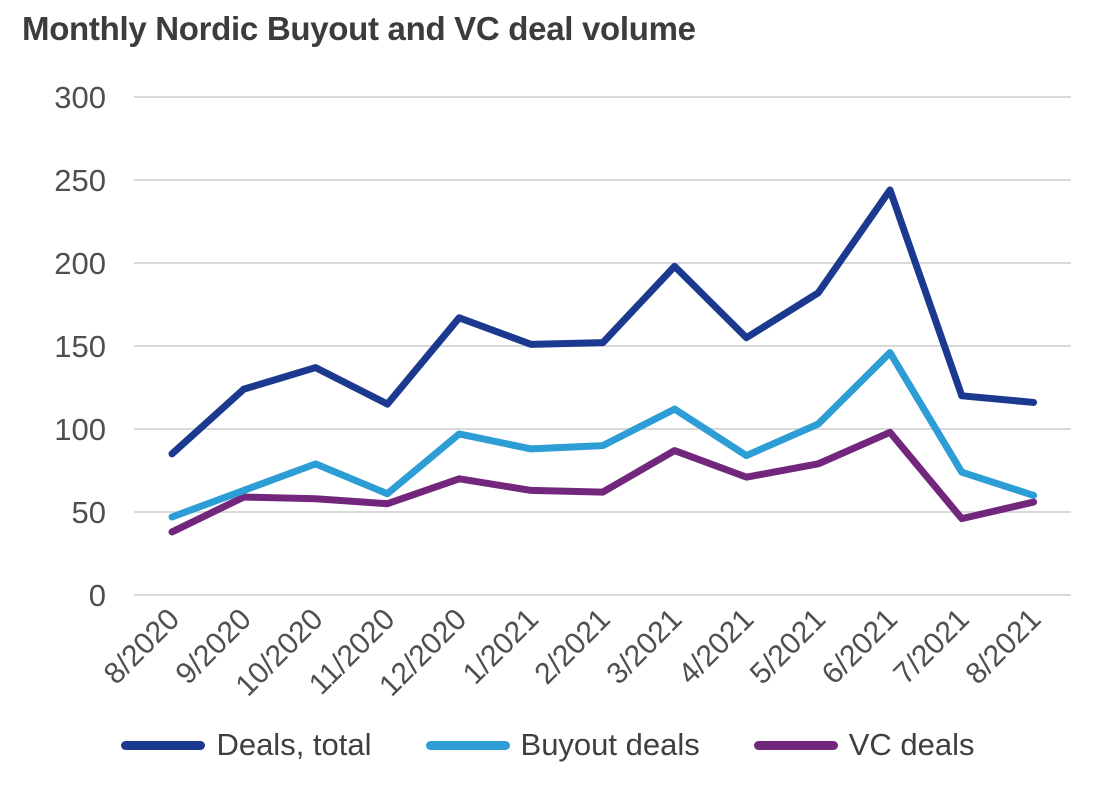  Describe the element at coordinates (80, 346) in the screenshot. I see `y-tick-label: 150` at that location.